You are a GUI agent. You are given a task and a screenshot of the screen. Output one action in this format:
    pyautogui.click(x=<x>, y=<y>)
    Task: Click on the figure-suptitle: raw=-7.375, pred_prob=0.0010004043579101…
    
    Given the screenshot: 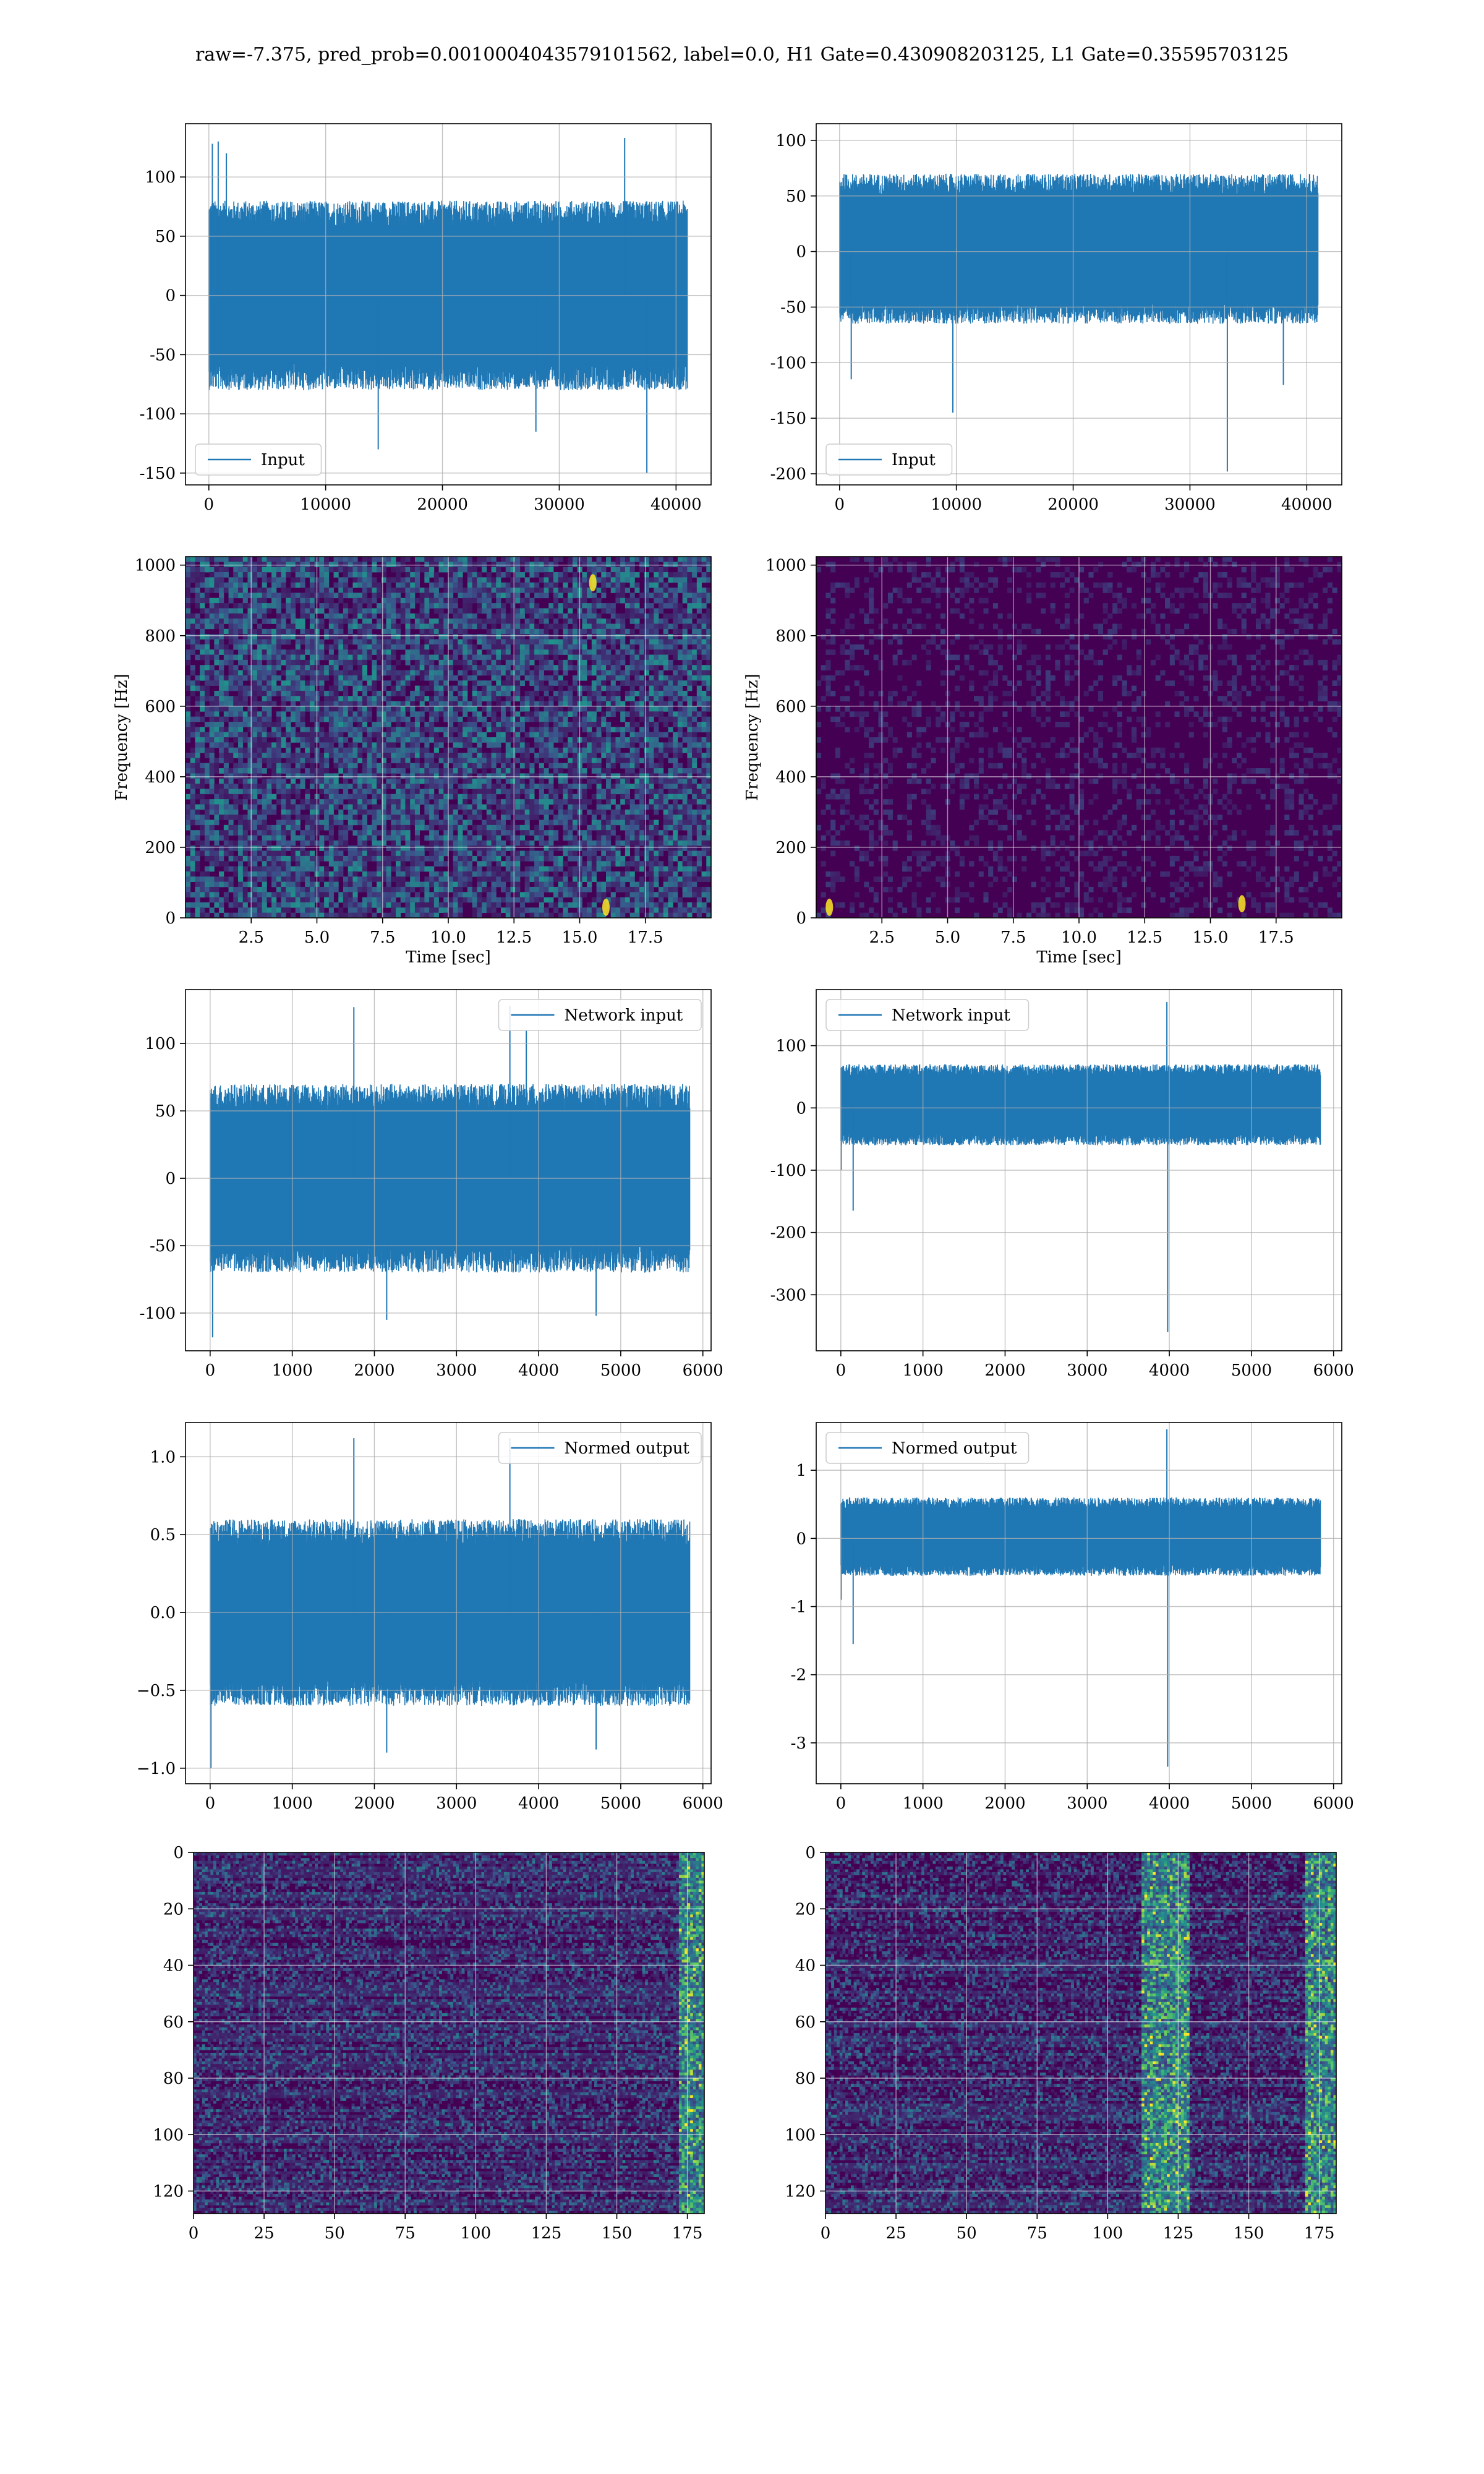 What is the action you would take?
    pyautogui.click(x=742, y=55)
    